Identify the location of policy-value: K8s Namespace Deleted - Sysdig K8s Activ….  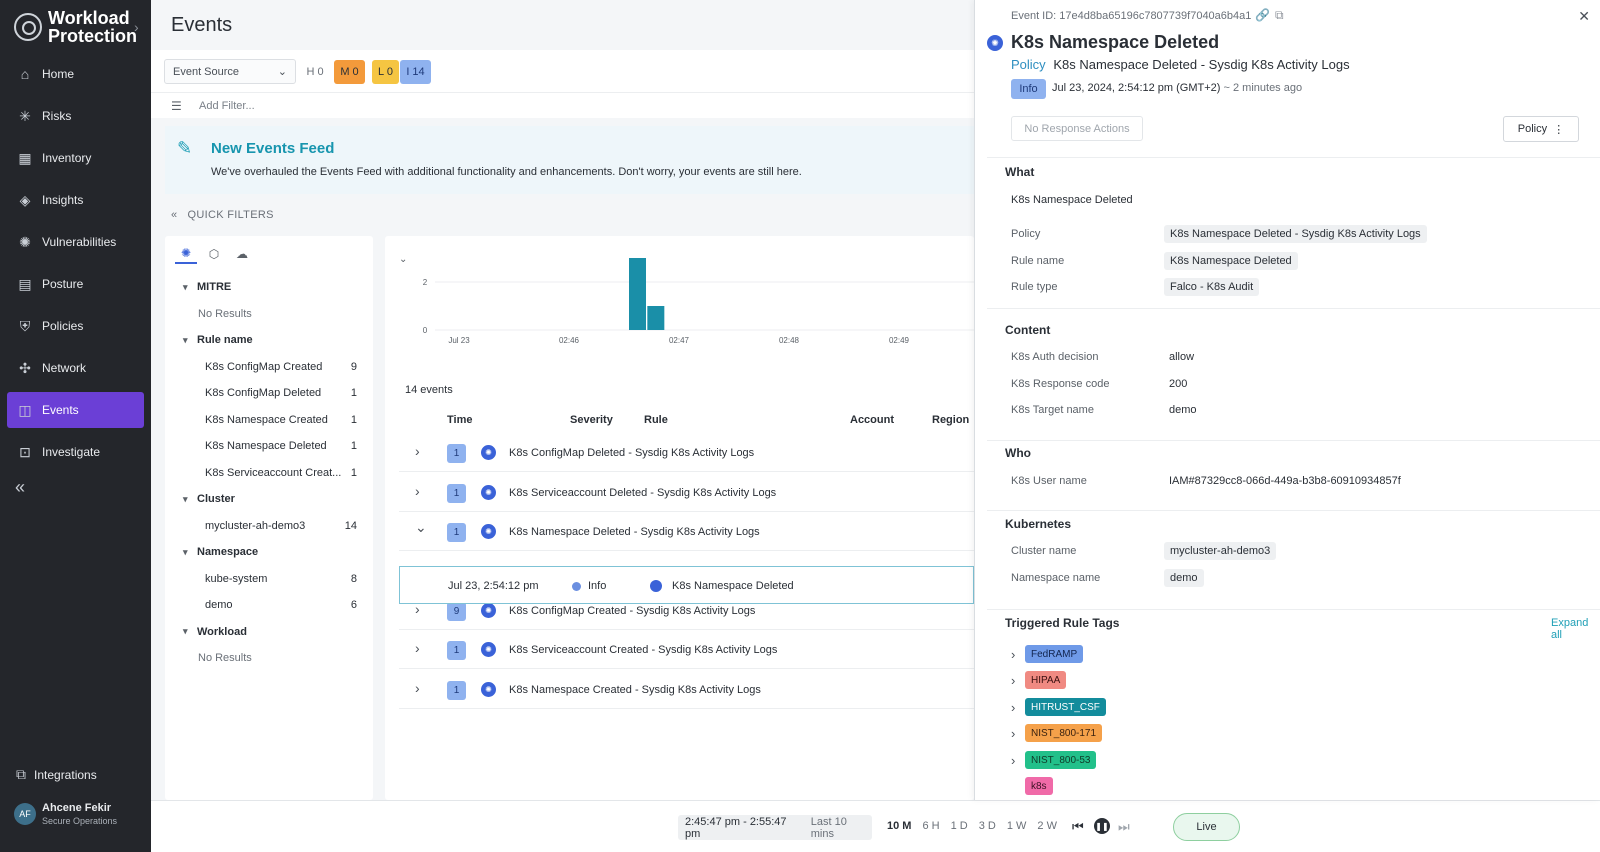
(1201, 64).